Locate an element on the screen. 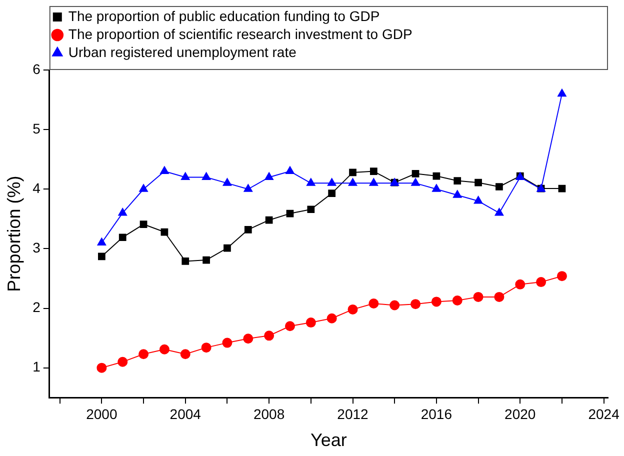 Image resolution: width=624 pixels, height=456 pixels. y-tick-label: 4 is located at coordinates (36, 188).